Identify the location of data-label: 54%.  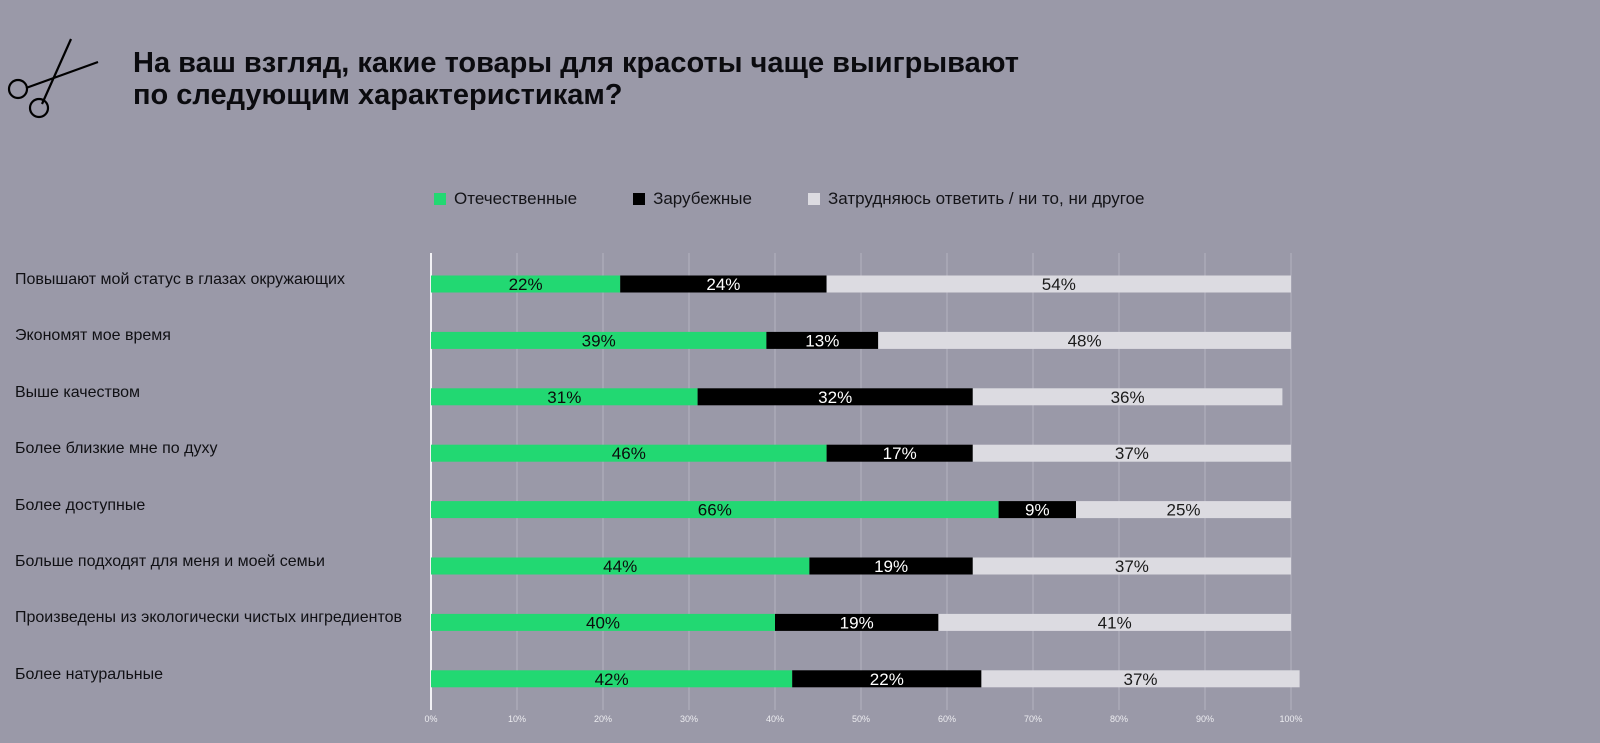
(1059, 284).